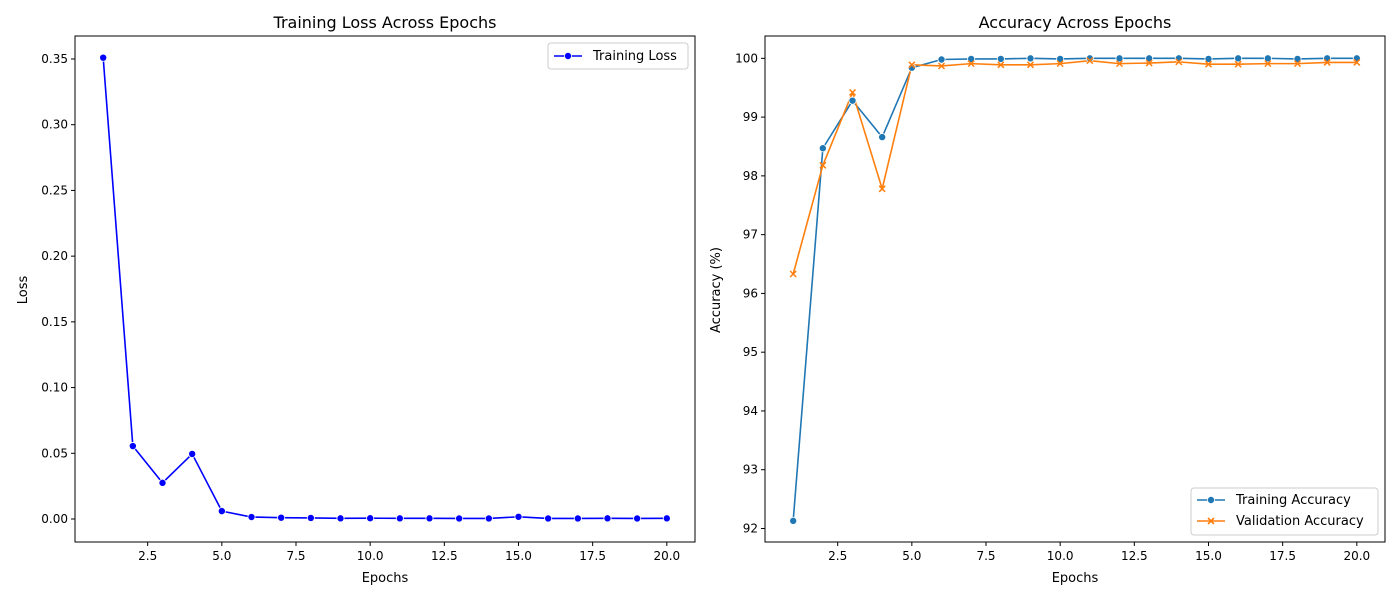  I want to click on y-tick-label: 93, so click(750, 470).